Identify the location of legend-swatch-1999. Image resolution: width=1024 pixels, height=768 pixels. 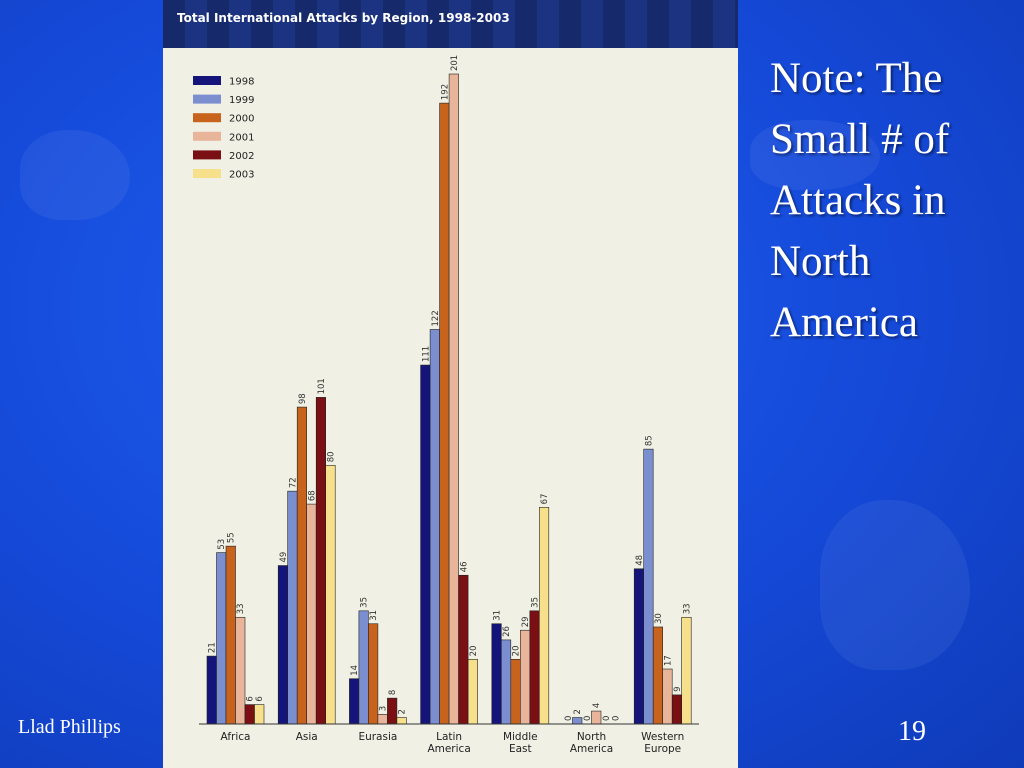
(207, 99).